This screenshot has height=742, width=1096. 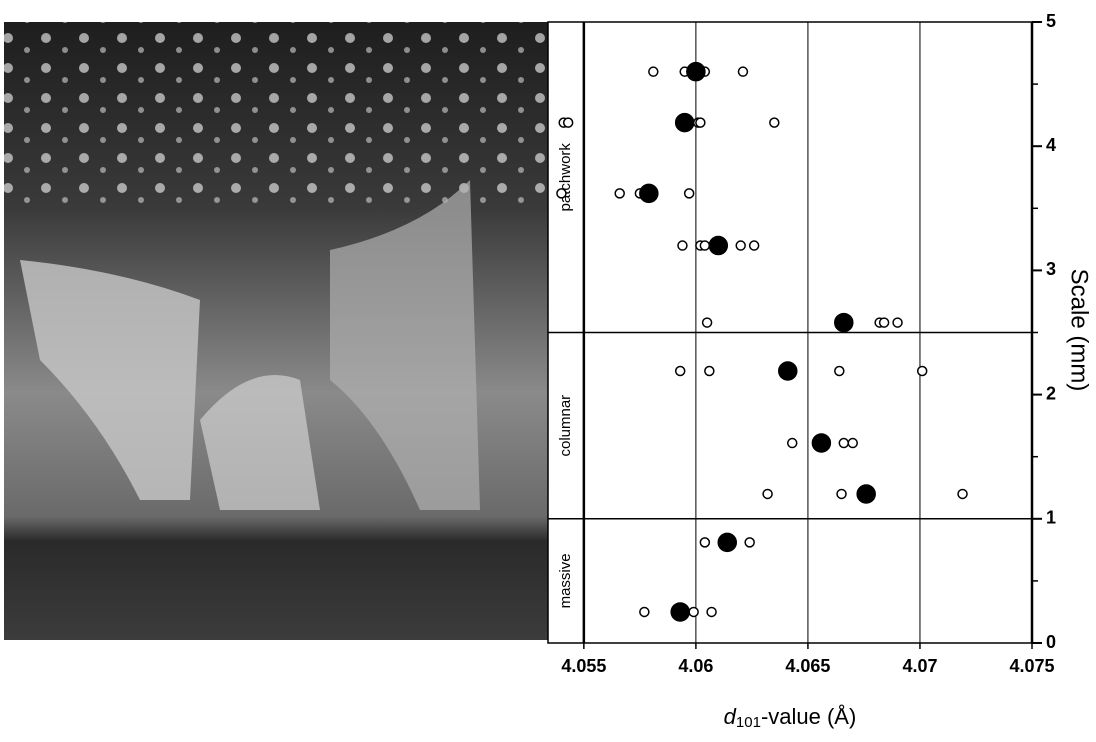 I want to click on x-axis-label: d101-value (Å), so click(x=790, y=717).